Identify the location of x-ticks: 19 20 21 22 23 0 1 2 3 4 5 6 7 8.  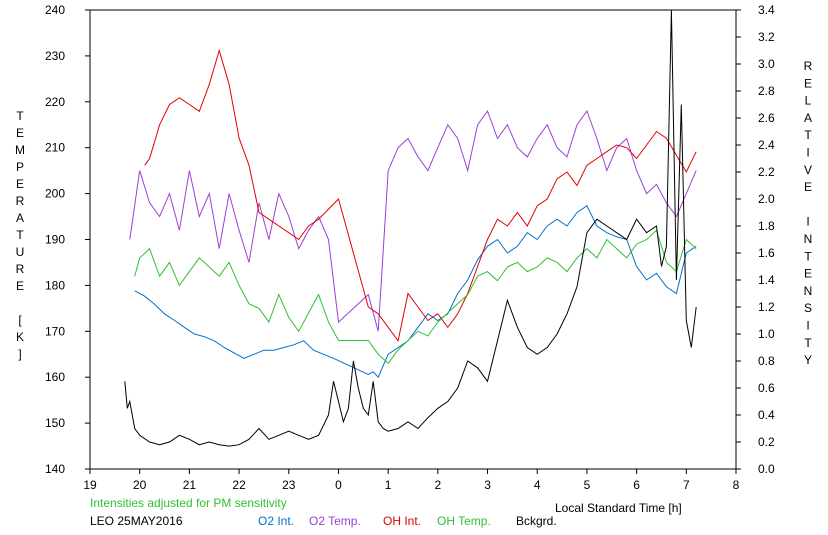
(411, 480).